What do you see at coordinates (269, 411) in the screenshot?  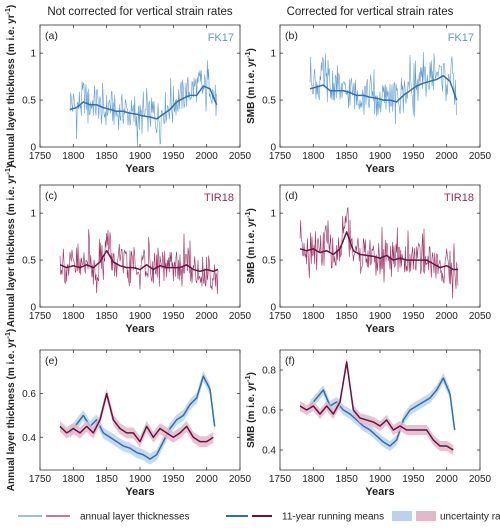 I see `y-tick-label-f-0.6: 0.6` at bounding box center [269, 411].